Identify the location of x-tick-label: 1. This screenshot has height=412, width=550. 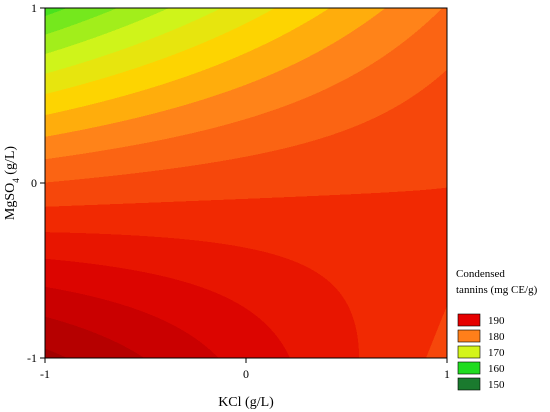
(447, 374).